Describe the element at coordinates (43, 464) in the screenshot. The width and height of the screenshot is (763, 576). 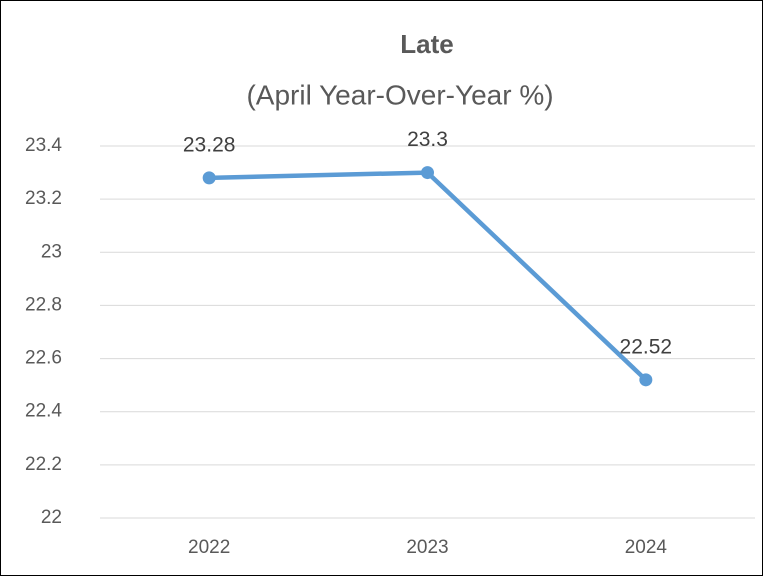
I see `y-tick-label: 22.2` at that location.